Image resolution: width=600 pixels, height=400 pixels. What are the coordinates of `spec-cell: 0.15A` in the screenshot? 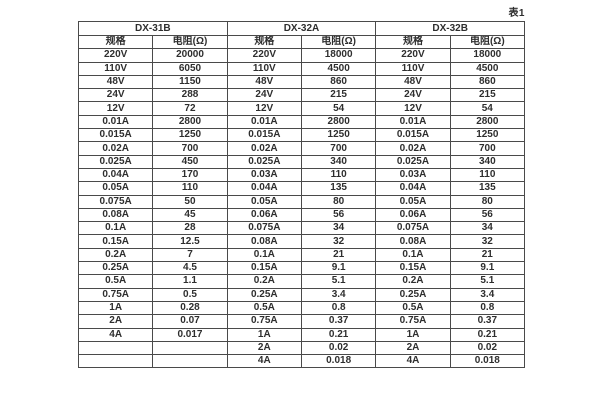 It's located at (115, 241).